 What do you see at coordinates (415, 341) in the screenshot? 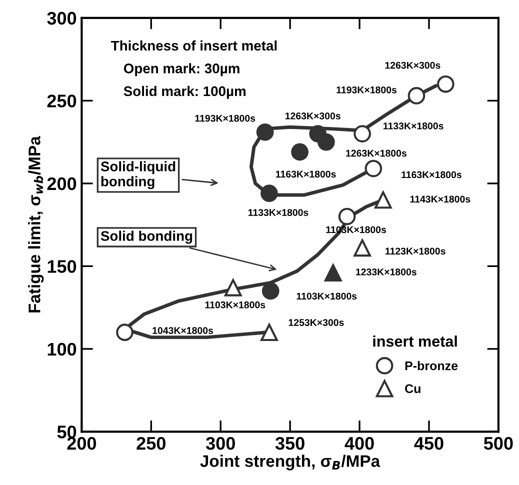
I see `legend-title: insert metal` at bounding box center [415, 341].